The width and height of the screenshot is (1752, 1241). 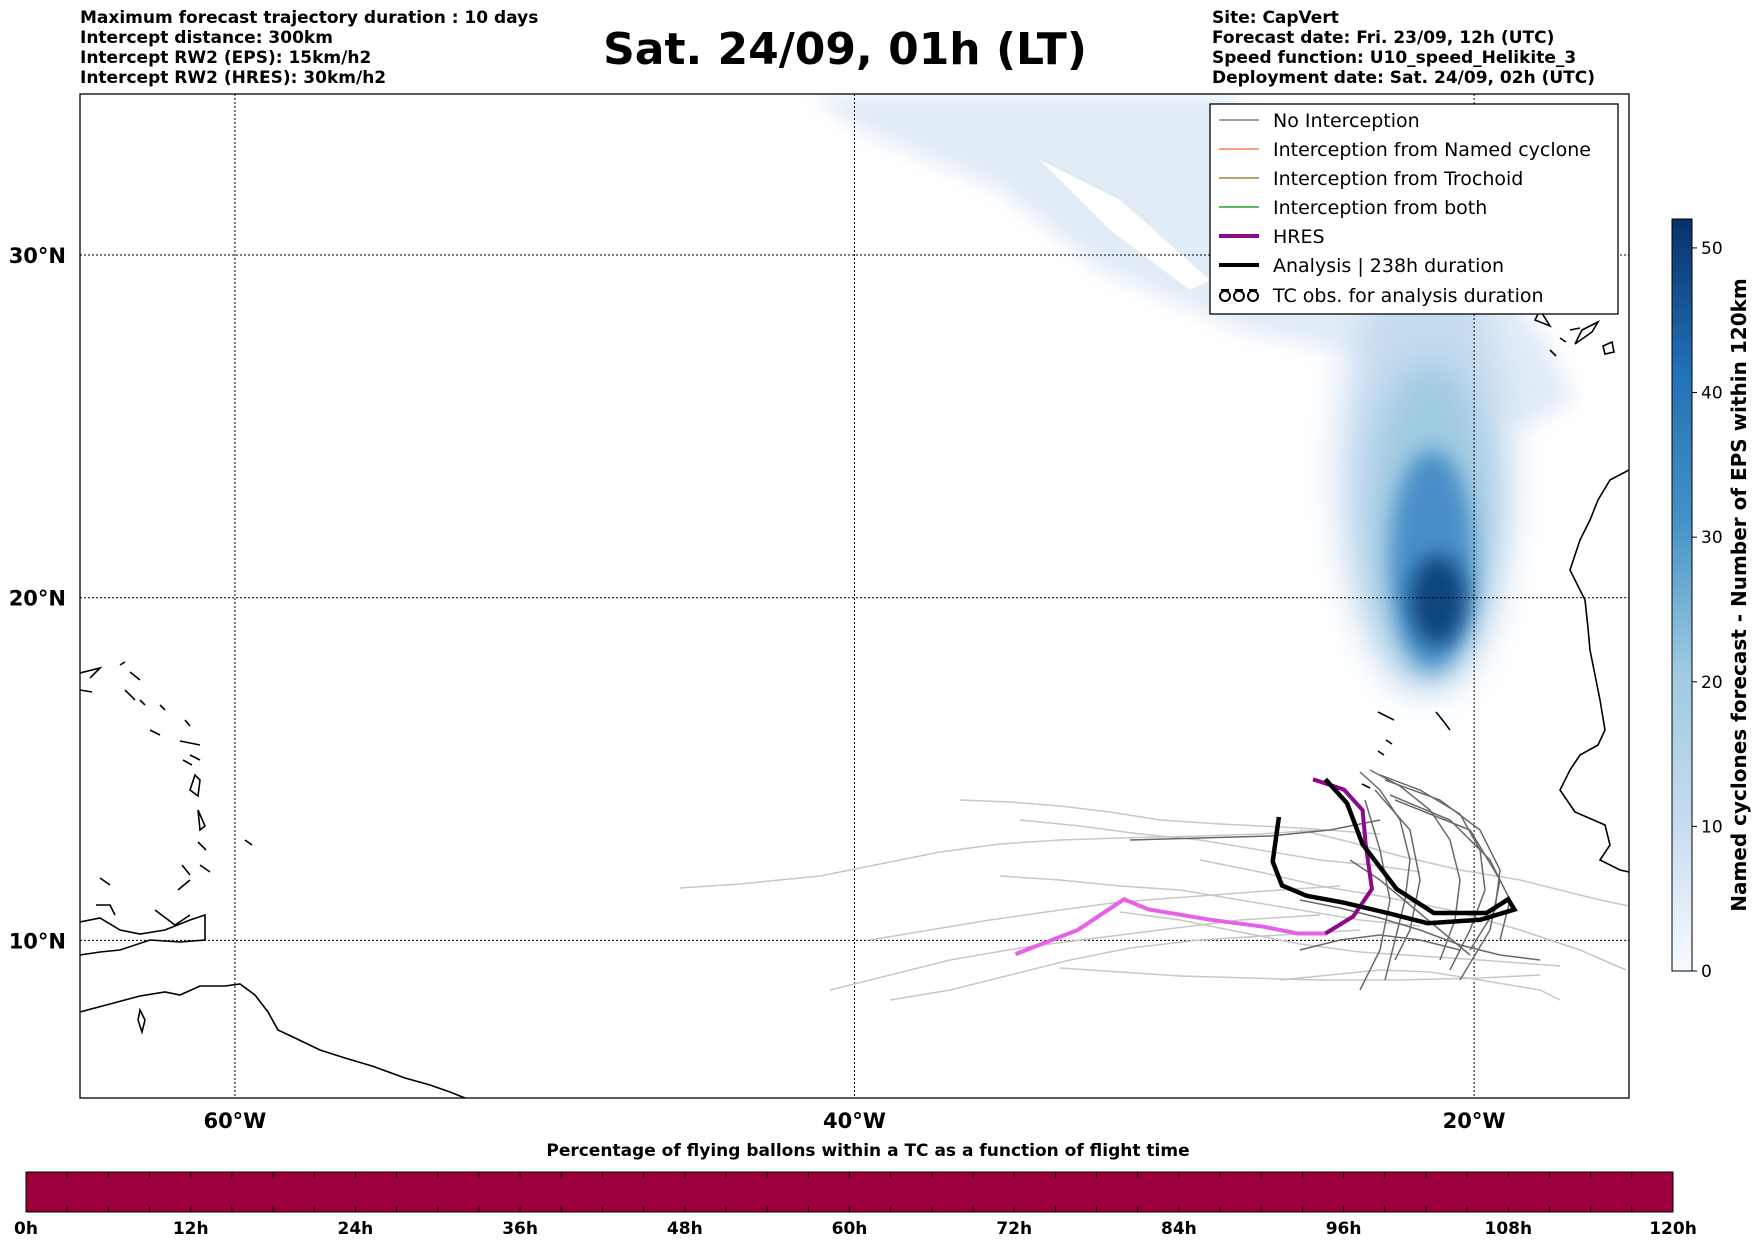 I want to click on bottom-bar-tick-label: 84h, so click(x=1179, y=1229).